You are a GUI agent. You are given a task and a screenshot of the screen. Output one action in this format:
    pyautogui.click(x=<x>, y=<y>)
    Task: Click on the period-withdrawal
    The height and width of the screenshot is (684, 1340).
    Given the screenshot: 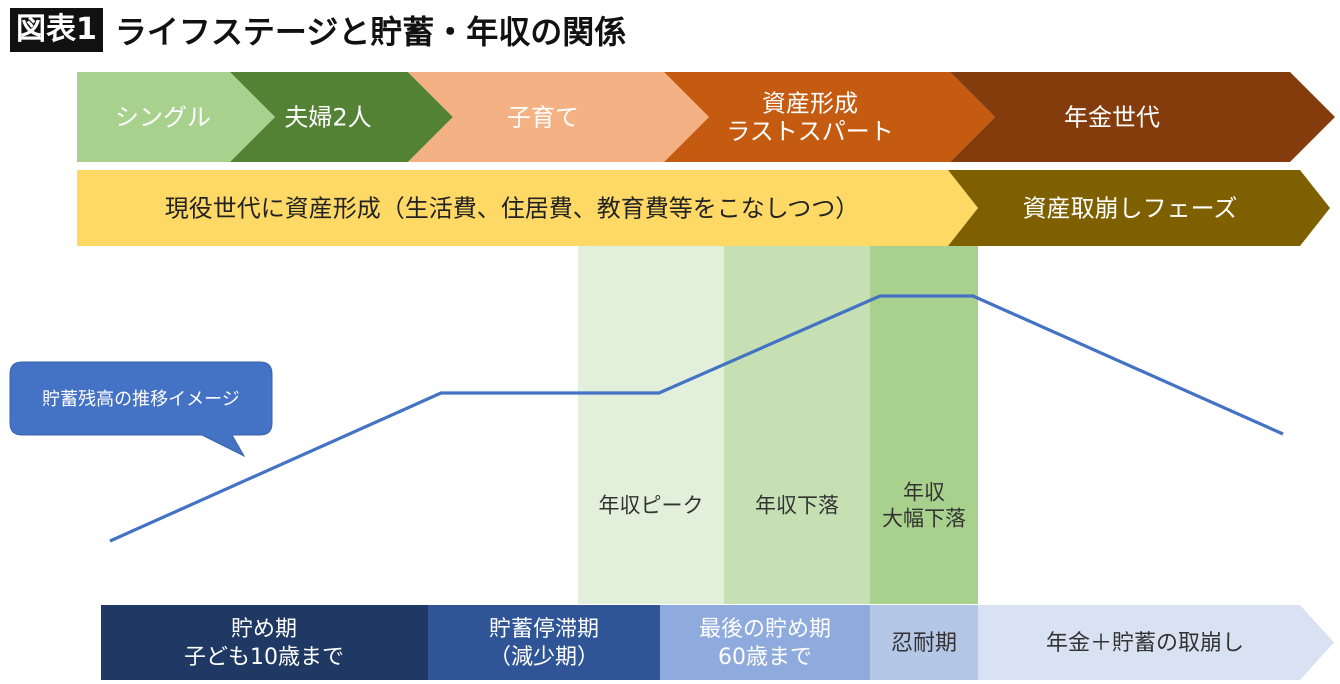 What is the action you would take?
    pyautogui.click(x=1156, y=642)
    